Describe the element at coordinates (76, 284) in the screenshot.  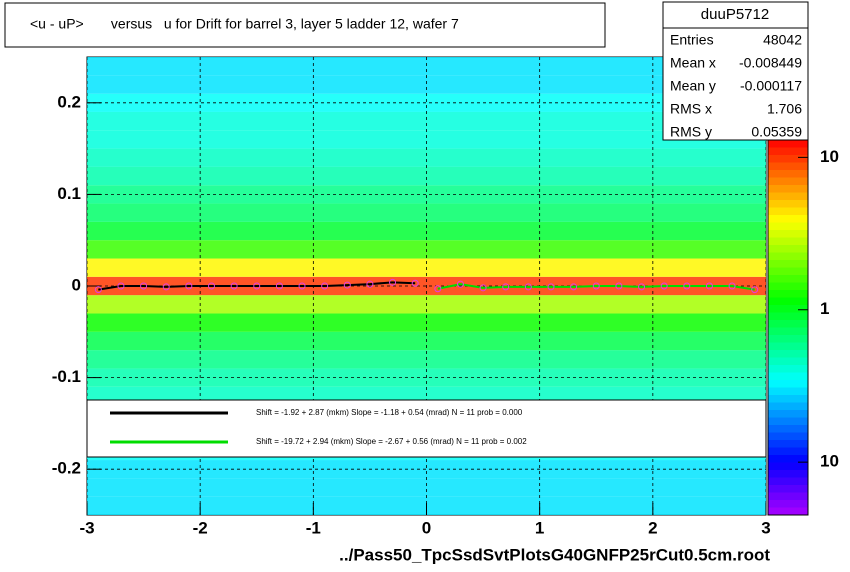
I see `y-tick-label: 0` at that location.